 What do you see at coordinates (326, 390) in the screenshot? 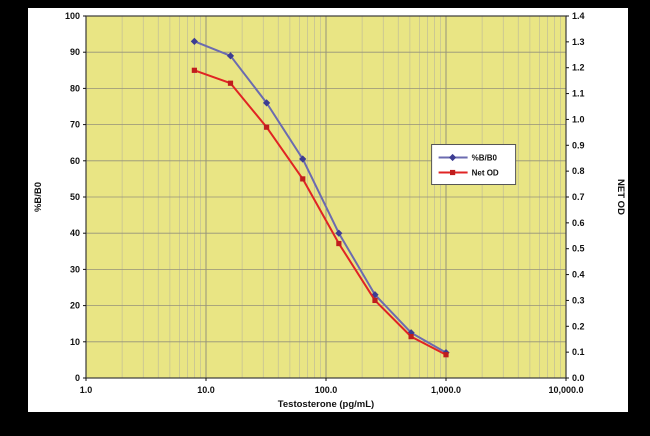
I see `svg-text: 100.0` at bounding box center [326, 390].